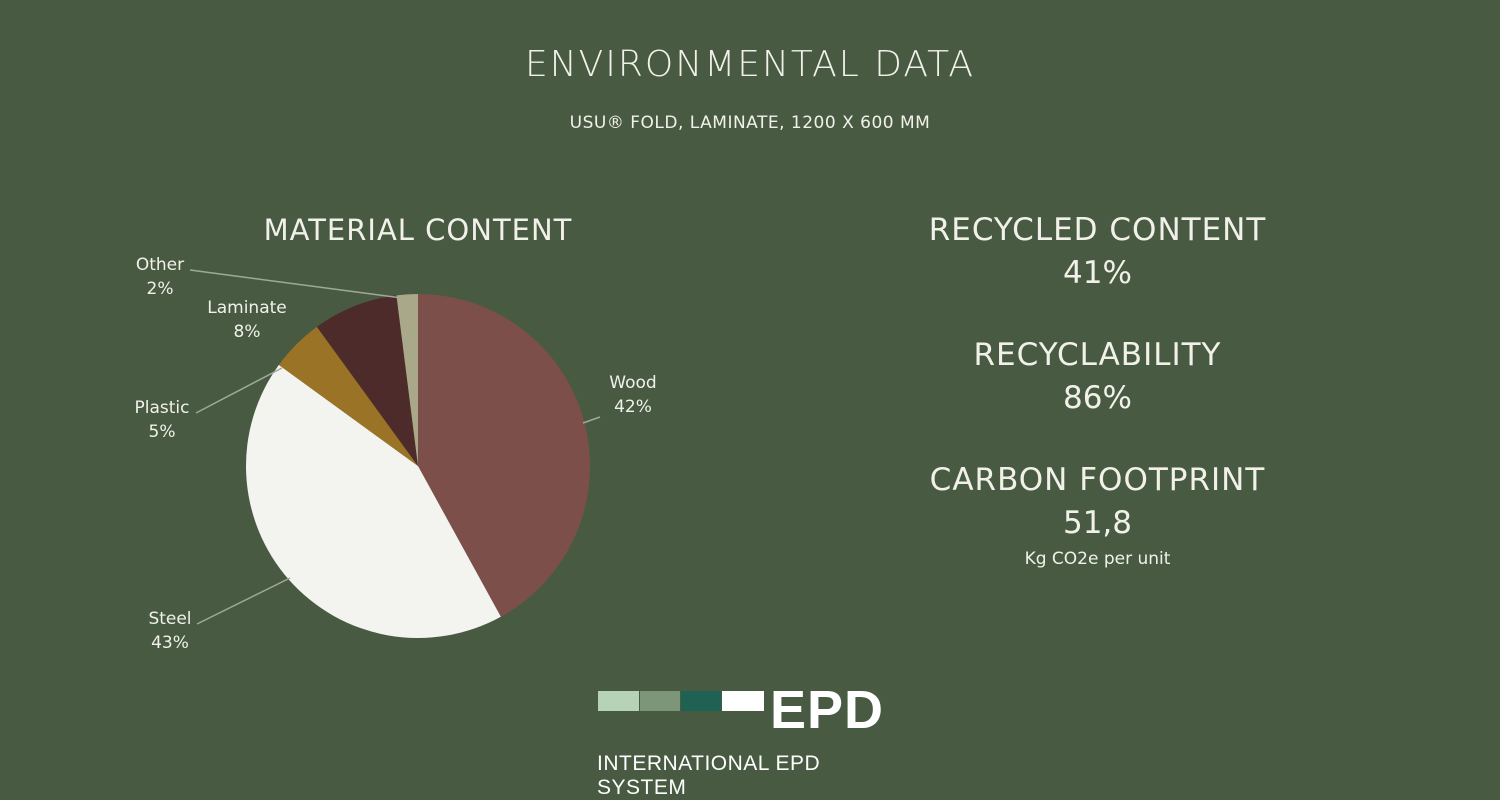 The height and width of the screenshot is (800, 1500). What do you see at coordinates (247, 332) in the screenshot?
I see `slice-value-laminate: 8%` at bounding box center [247, 332].